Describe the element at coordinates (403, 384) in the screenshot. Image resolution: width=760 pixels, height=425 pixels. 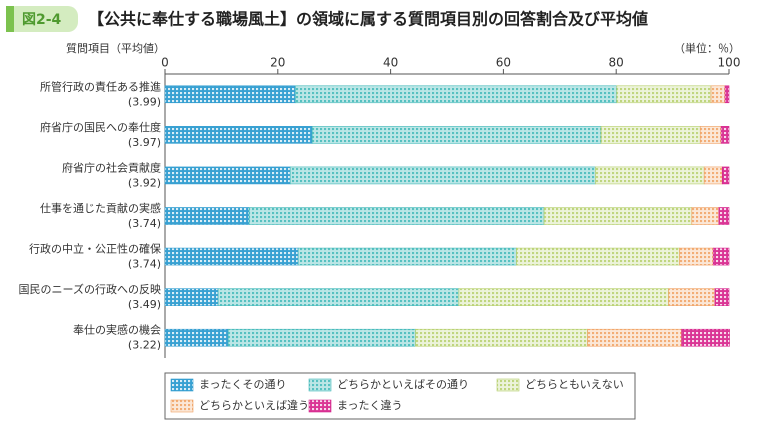
I see `legend-label: どちらかといえばその通り` at that location.